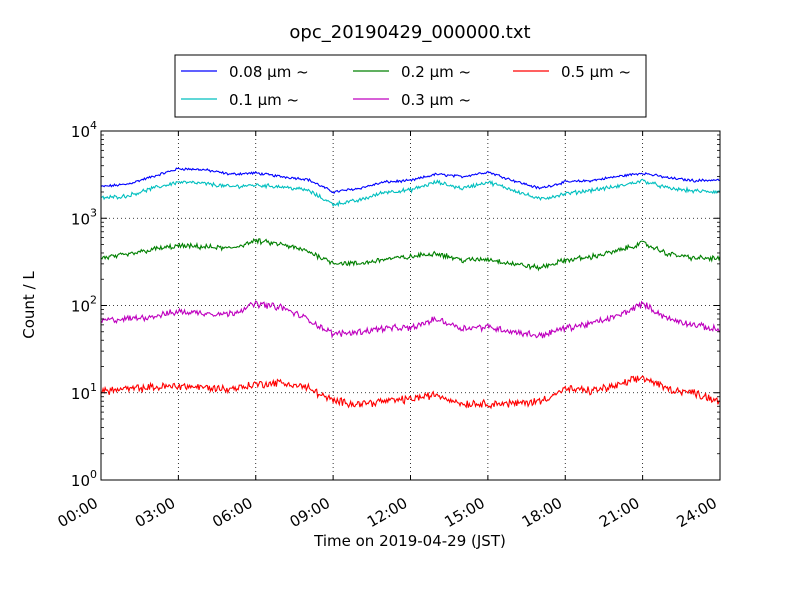  Describe the element at coordinates (436, 100) in the screenshot. I see `legend-label: 0.3 μm ~` at that location.